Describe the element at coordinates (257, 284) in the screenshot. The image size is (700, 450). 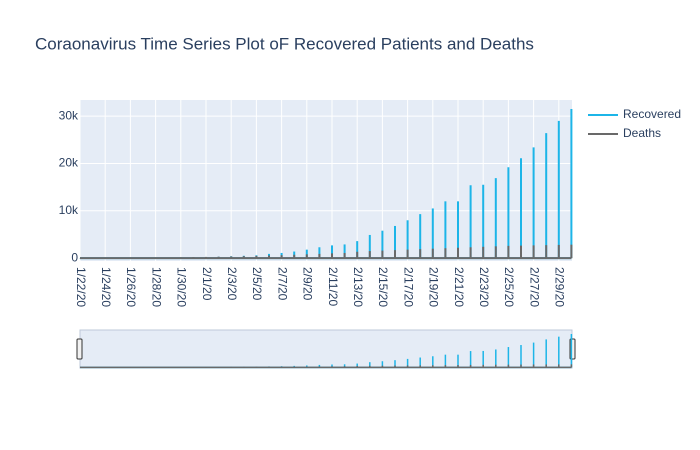
I see `x-tick-label: 2/5/20` at that location.